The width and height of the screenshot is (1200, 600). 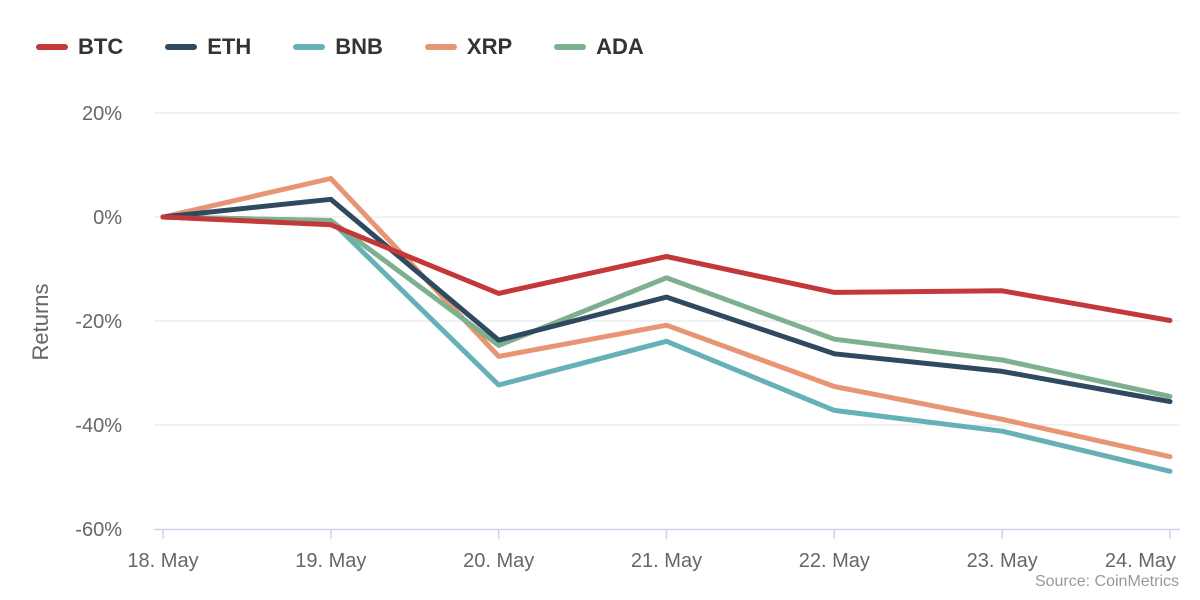 What do you see at coordinates (498, 561) in the screenshot?
I see `x-tick-label: 20. May` at bounding box center [498, 561].